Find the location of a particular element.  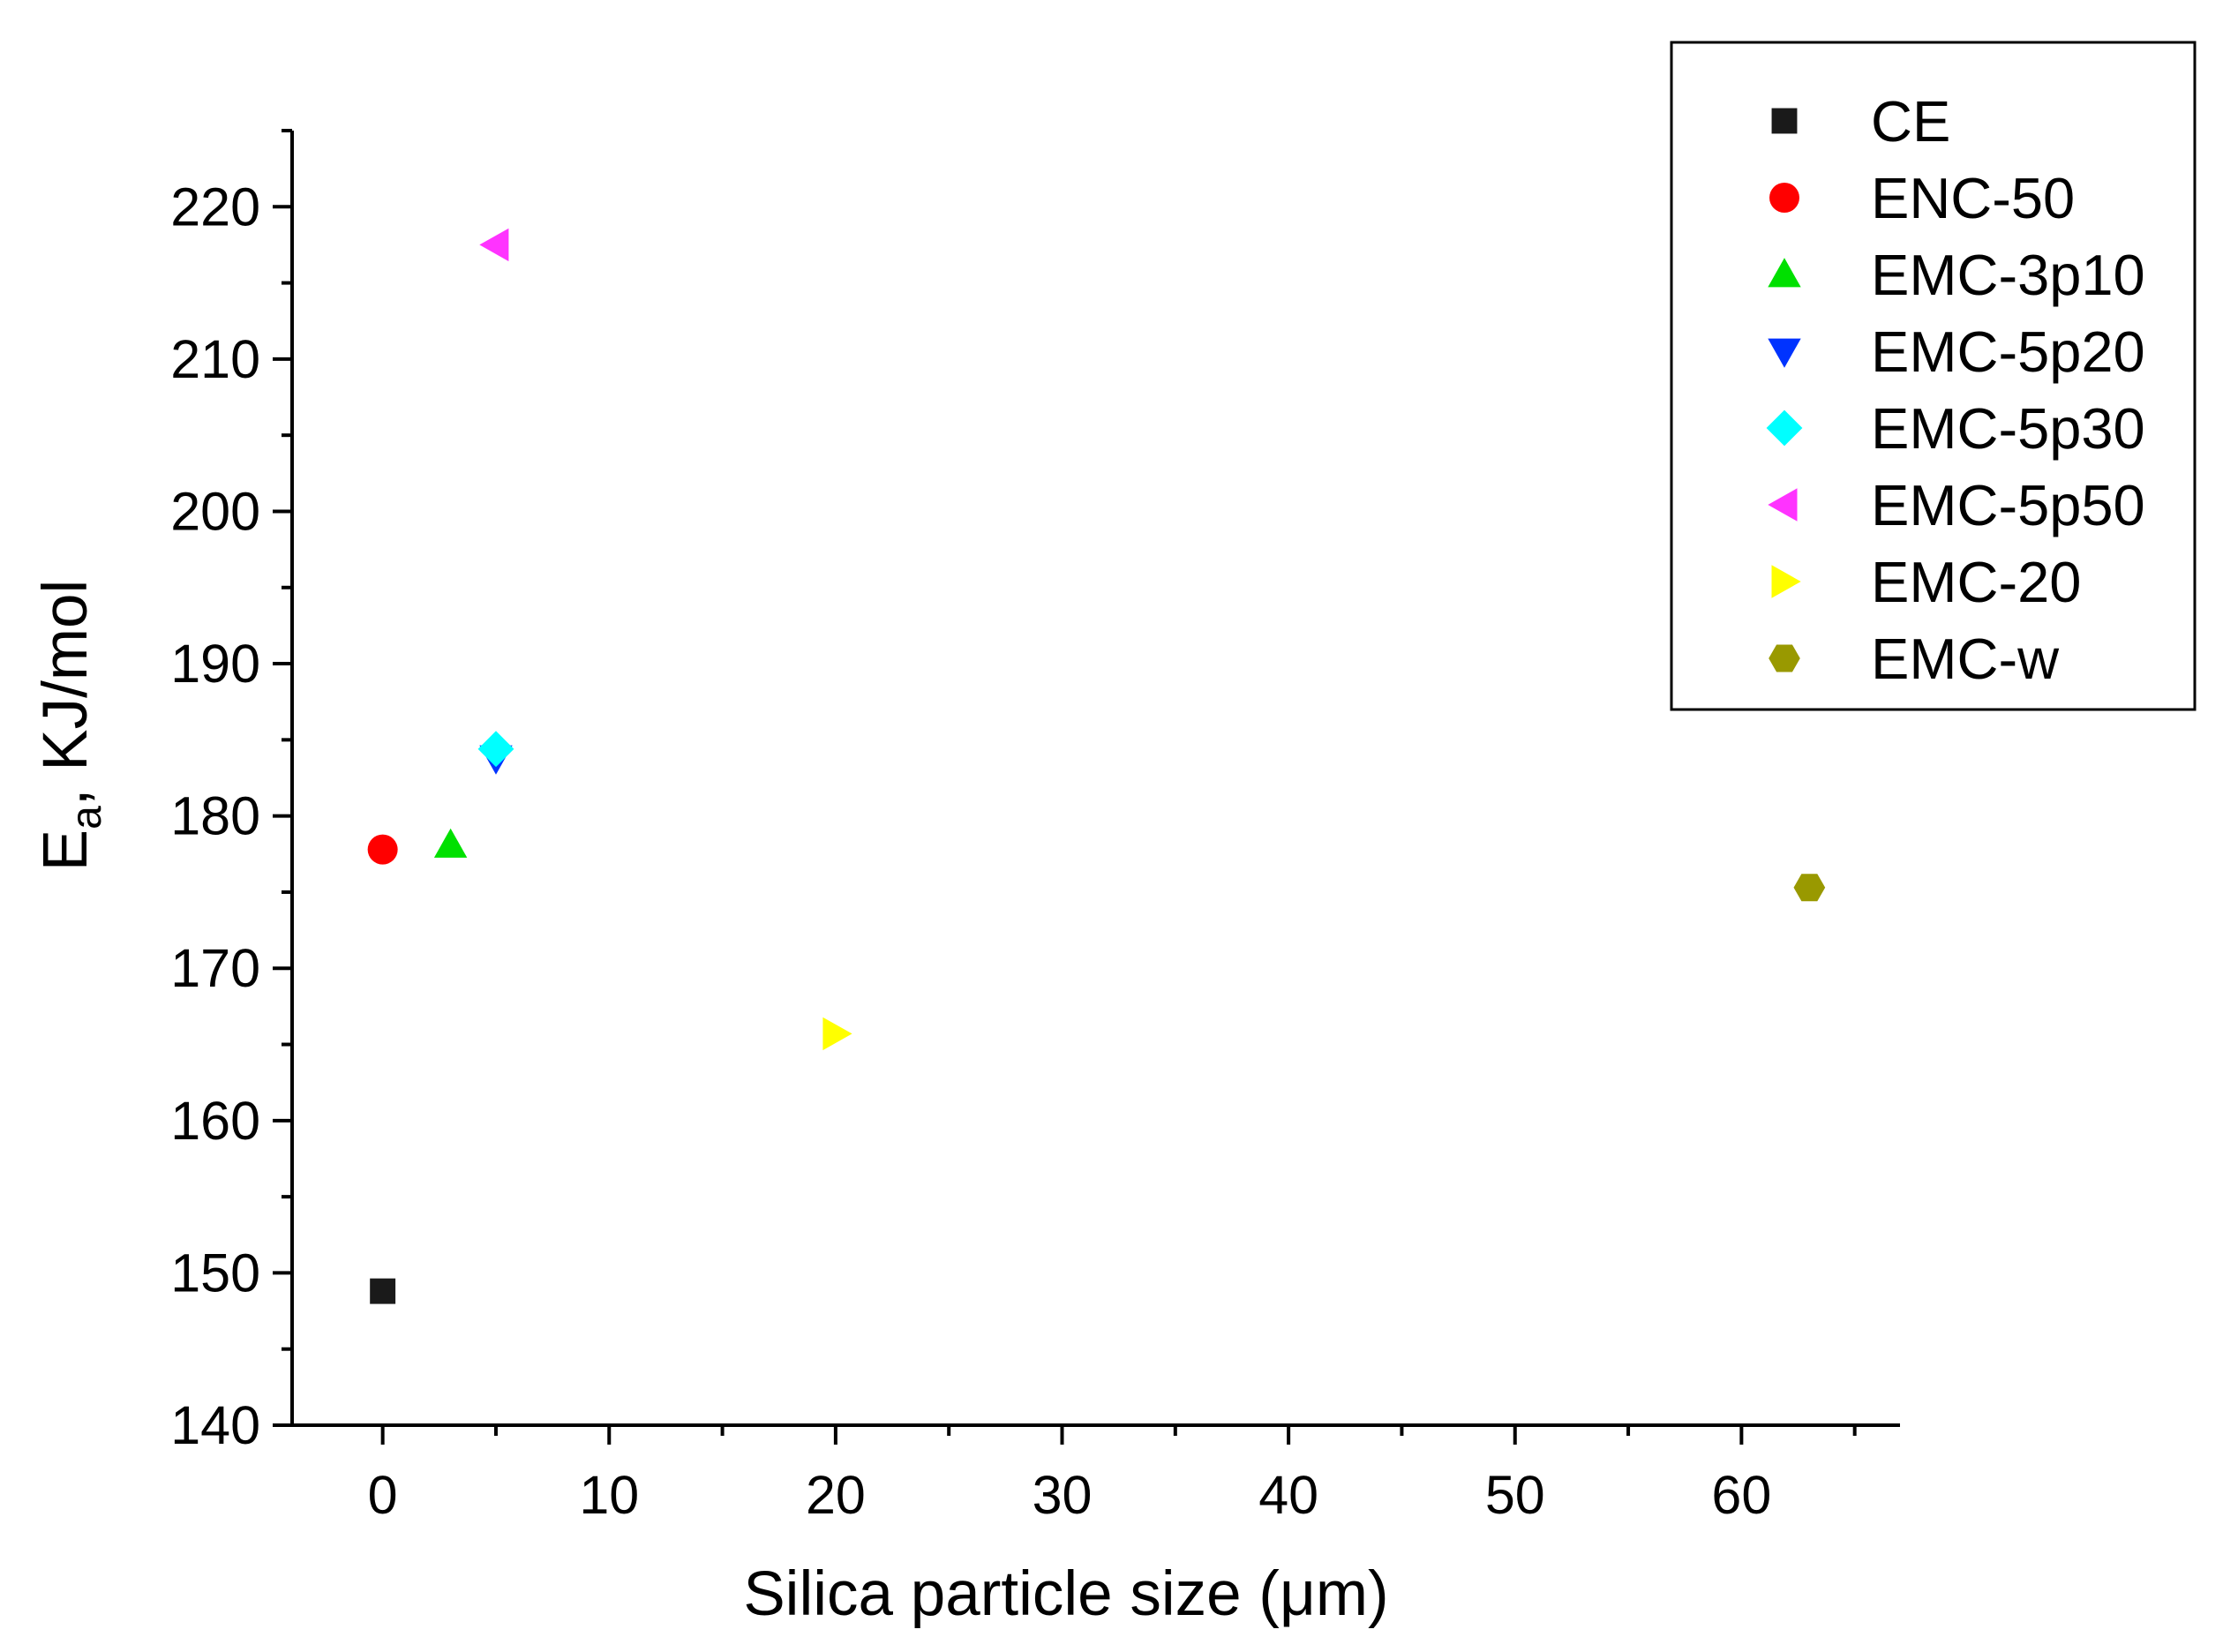

legend-box is located at coordinates (1933, 376).